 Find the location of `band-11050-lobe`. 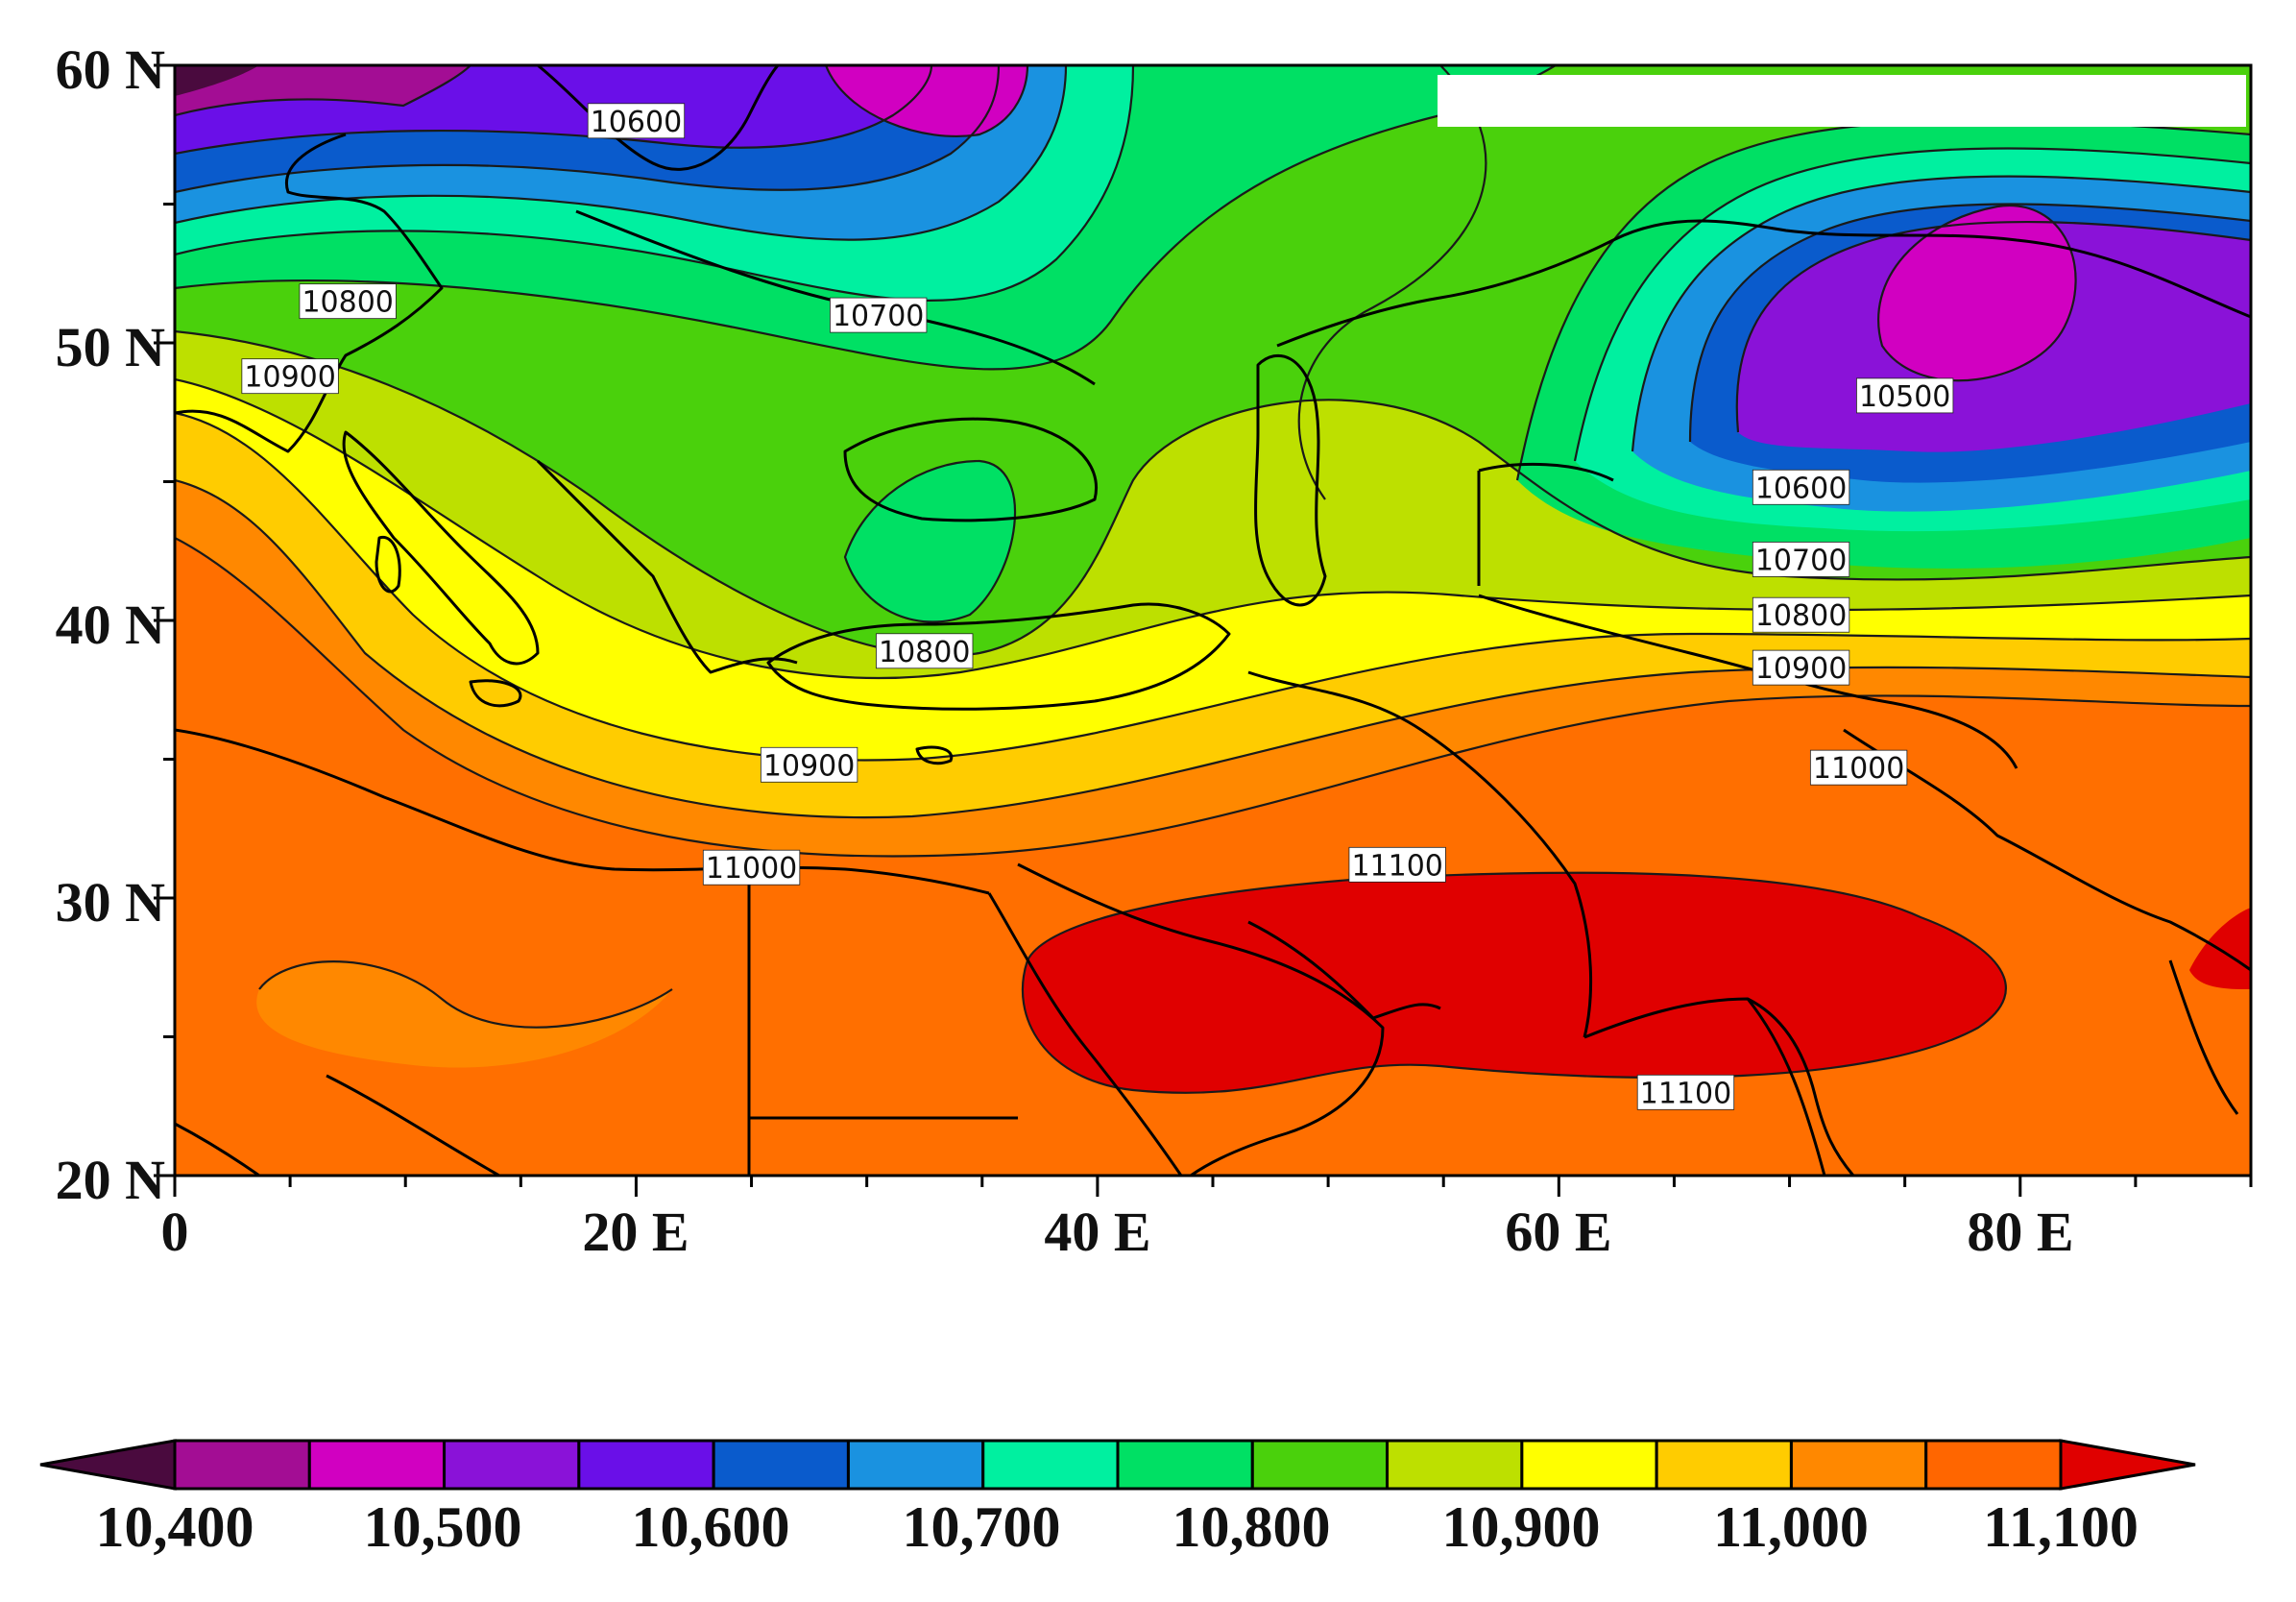

band-11050-lobe is located at coordinates (464, 1015).